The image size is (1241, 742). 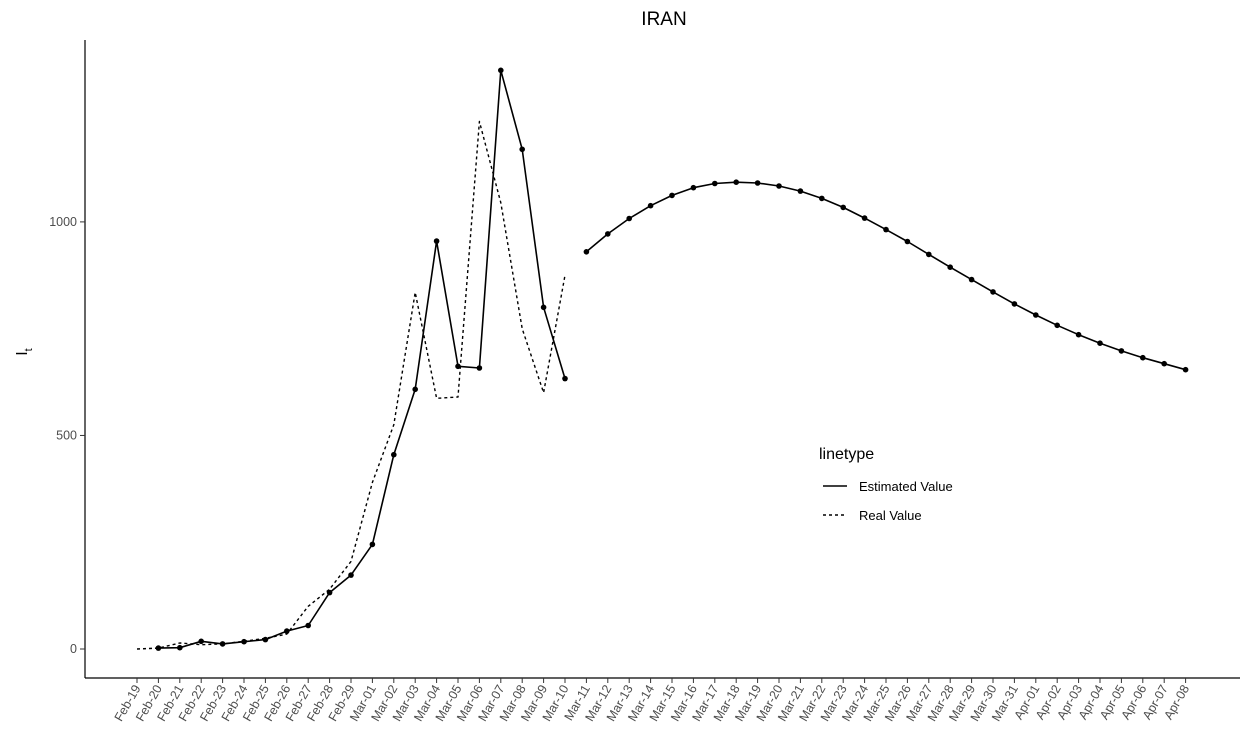 I want to click on y-tick-label: 1000, so click(x=63, y=222).